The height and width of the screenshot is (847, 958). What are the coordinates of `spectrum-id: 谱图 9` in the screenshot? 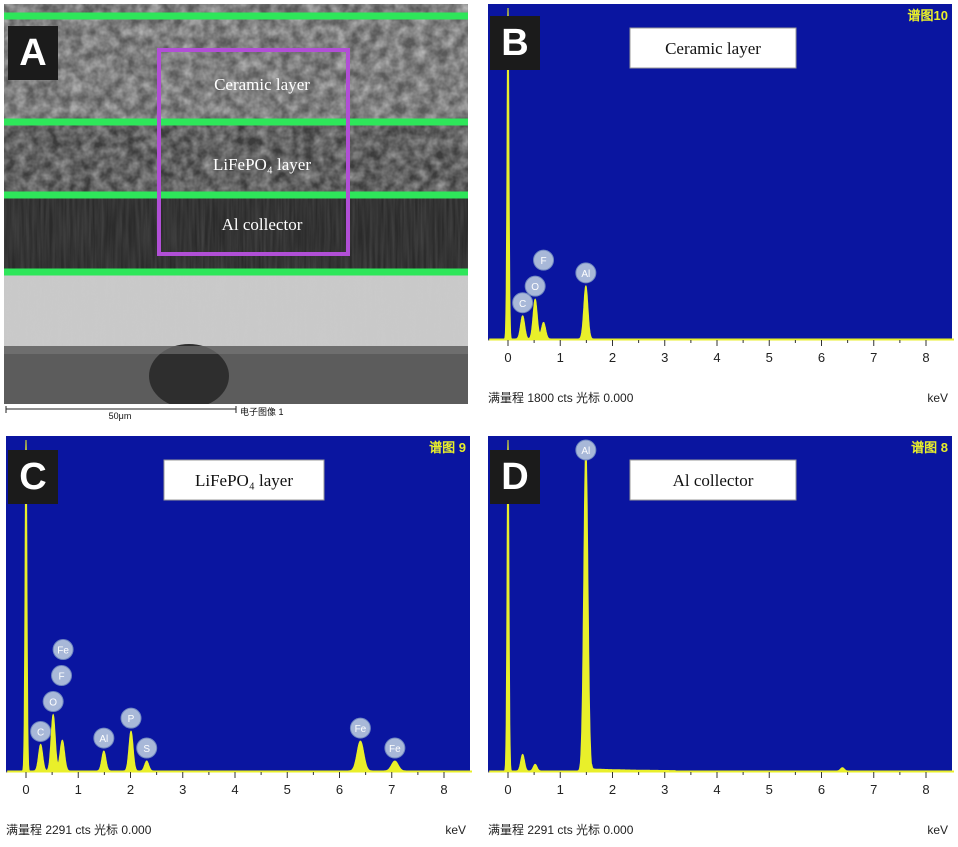 It's located at (447, 447).